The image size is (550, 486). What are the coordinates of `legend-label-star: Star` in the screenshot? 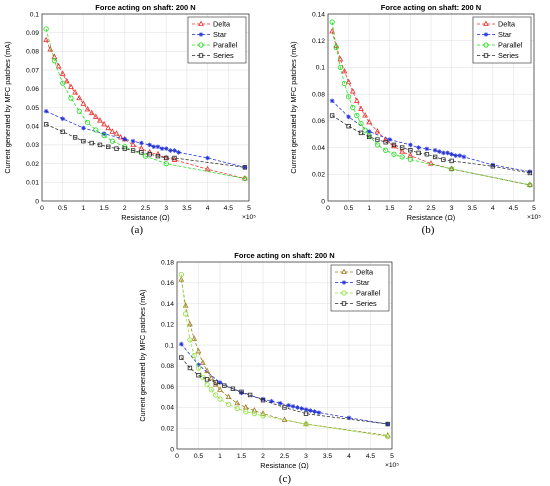 It's located at (220, 34).